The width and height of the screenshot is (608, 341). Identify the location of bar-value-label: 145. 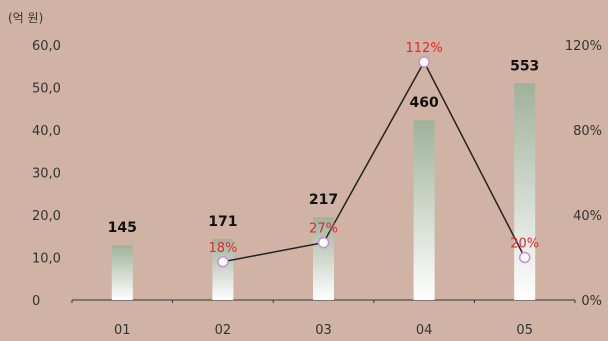
(122, 228).